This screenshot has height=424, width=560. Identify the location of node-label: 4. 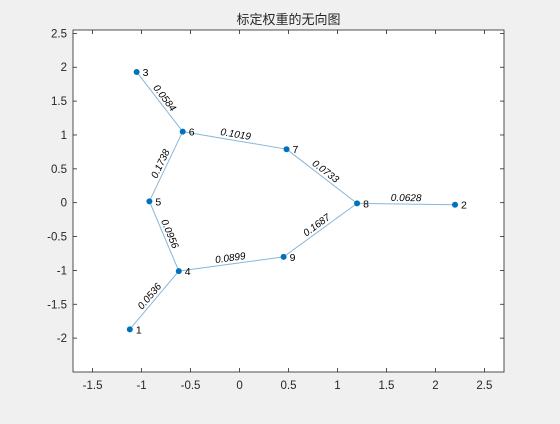
(188, 272).